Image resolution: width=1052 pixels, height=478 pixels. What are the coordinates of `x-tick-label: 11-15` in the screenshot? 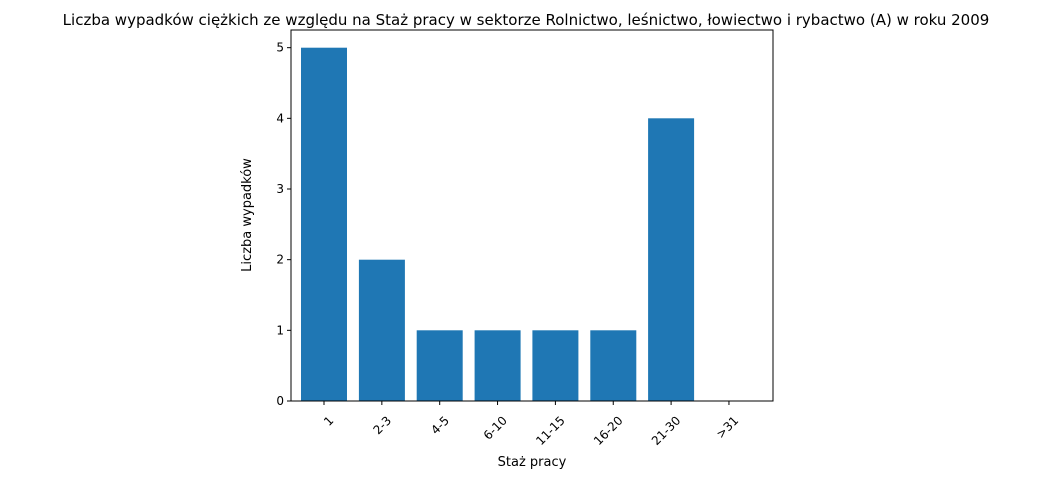 It's located at (550, 430).